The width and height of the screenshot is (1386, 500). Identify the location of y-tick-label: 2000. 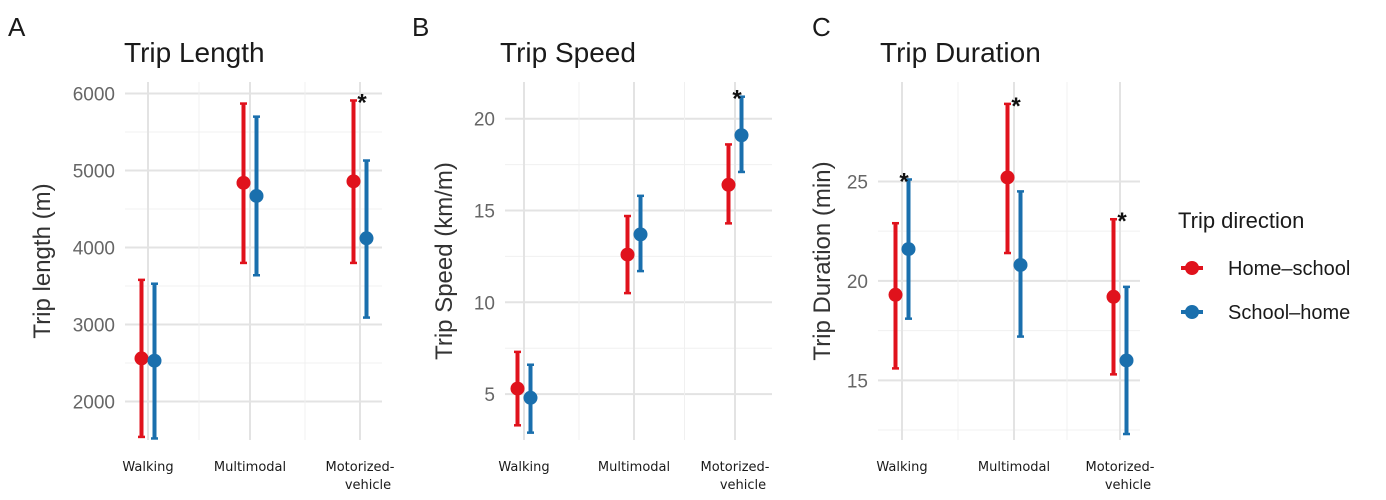
(94, 403).